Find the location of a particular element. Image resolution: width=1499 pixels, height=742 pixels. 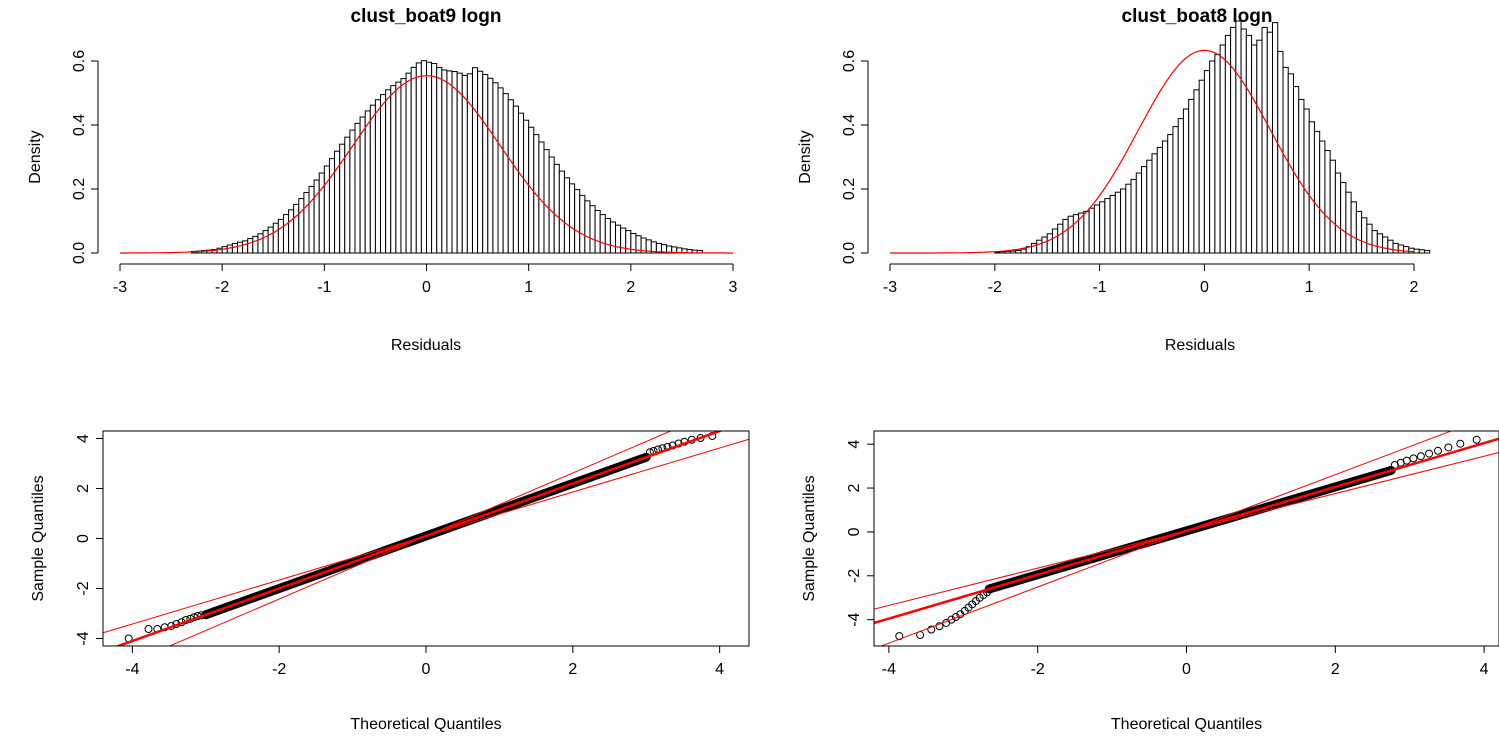

y-tick-label: 2 is located at coordinates (854, 487).